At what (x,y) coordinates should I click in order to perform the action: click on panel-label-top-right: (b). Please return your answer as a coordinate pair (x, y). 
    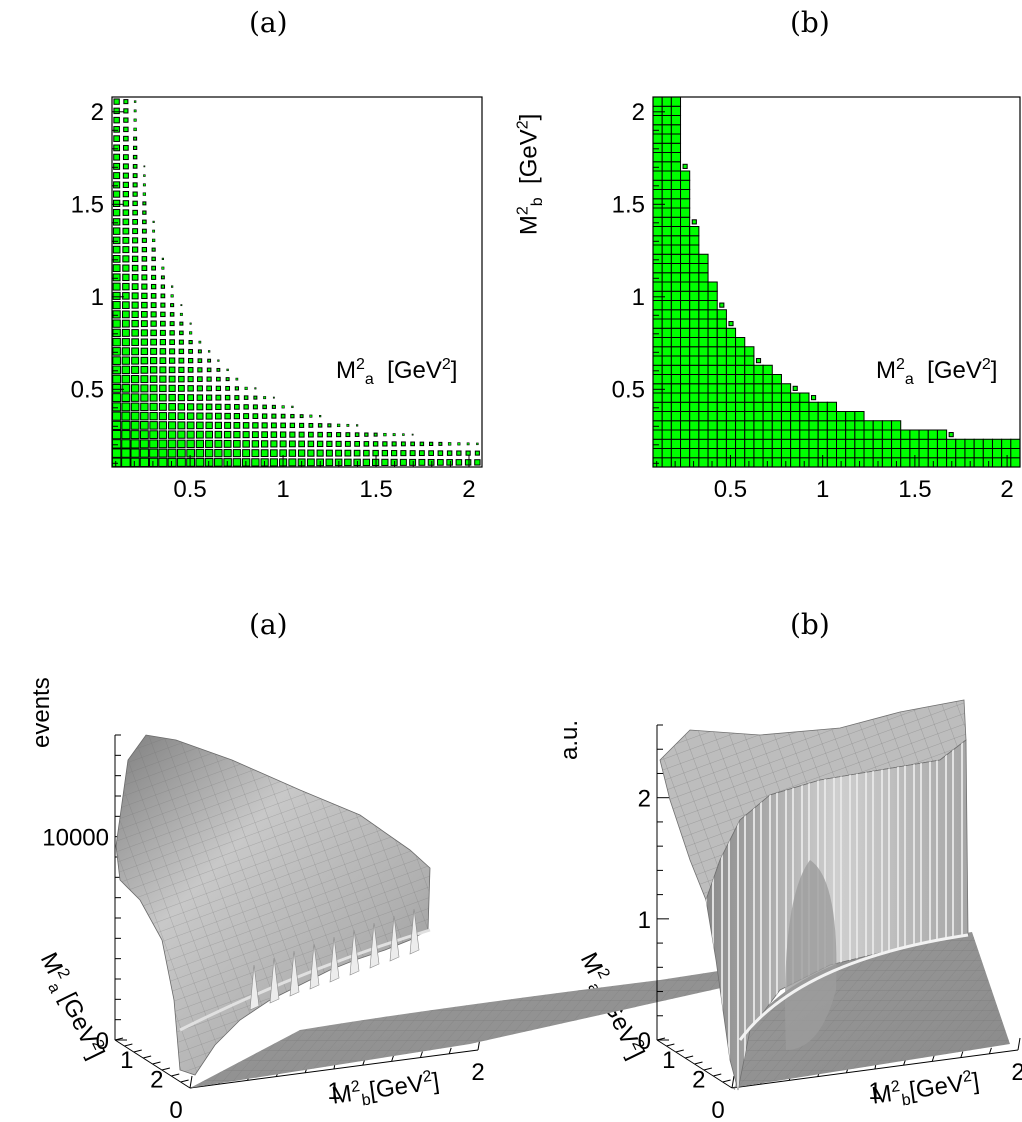
    Looking at the image, I should click on (810, 22).